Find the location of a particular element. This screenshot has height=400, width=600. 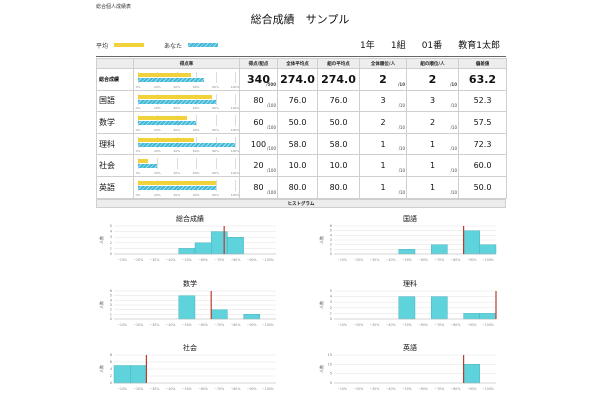

score-value: 80 is located at coordinates (258, 187).